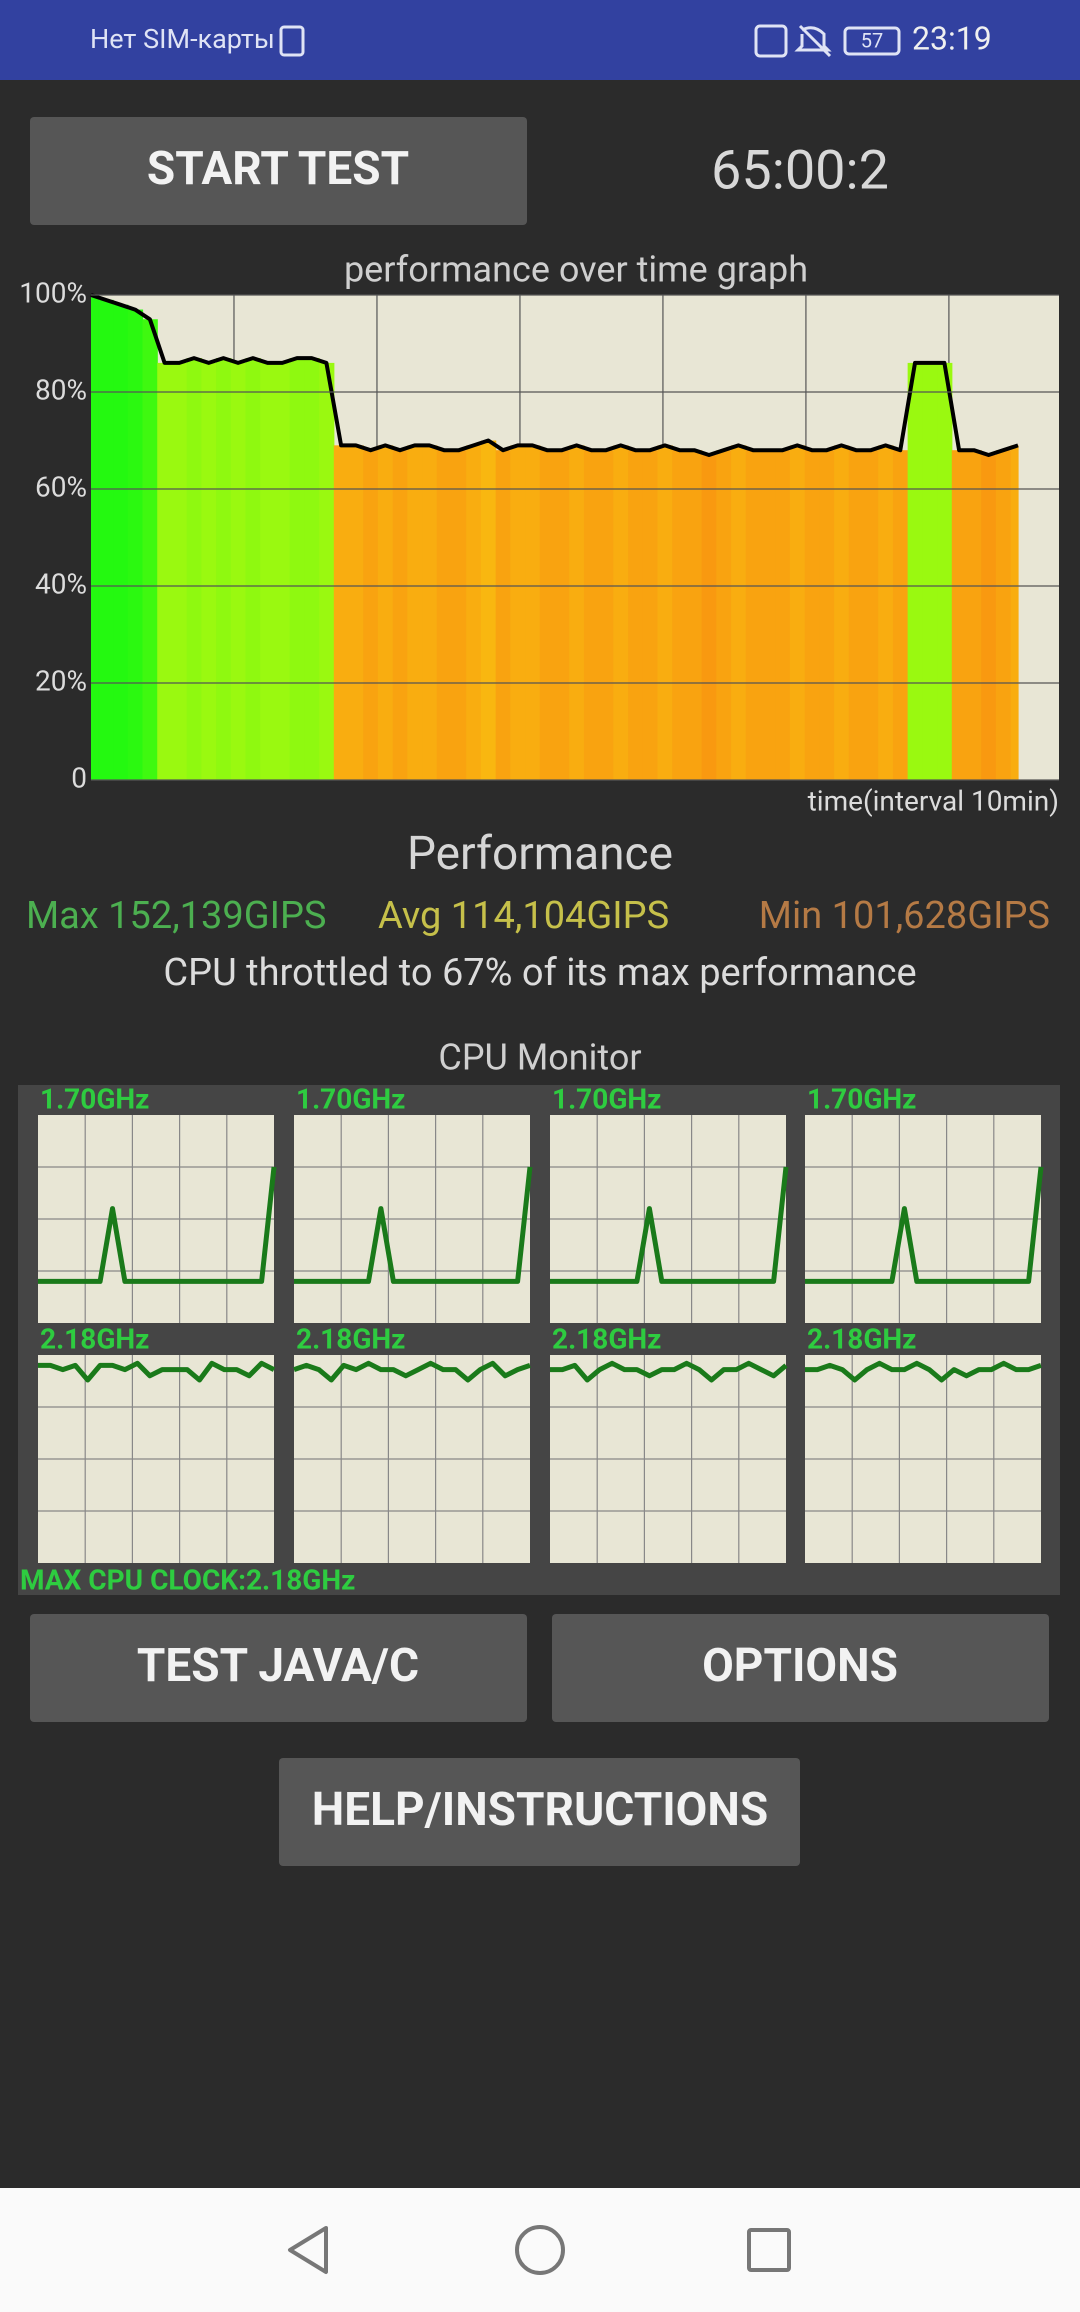 Image resolution: width=1080 pixels, height=2312 pixels. What do you see at coordinates (61, 389) in the screenshot?
I see `y-tick-label: 80%` at bounding box center [61, 389].